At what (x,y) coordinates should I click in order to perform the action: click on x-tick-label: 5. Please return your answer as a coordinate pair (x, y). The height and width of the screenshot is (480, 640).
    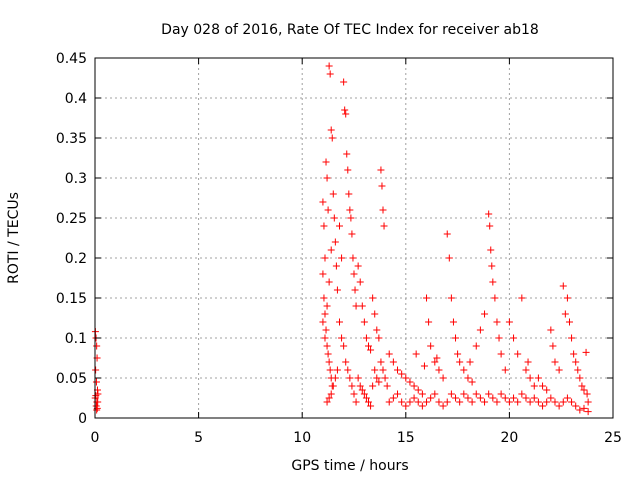
    Looking at the image, I should click on (198, 438).